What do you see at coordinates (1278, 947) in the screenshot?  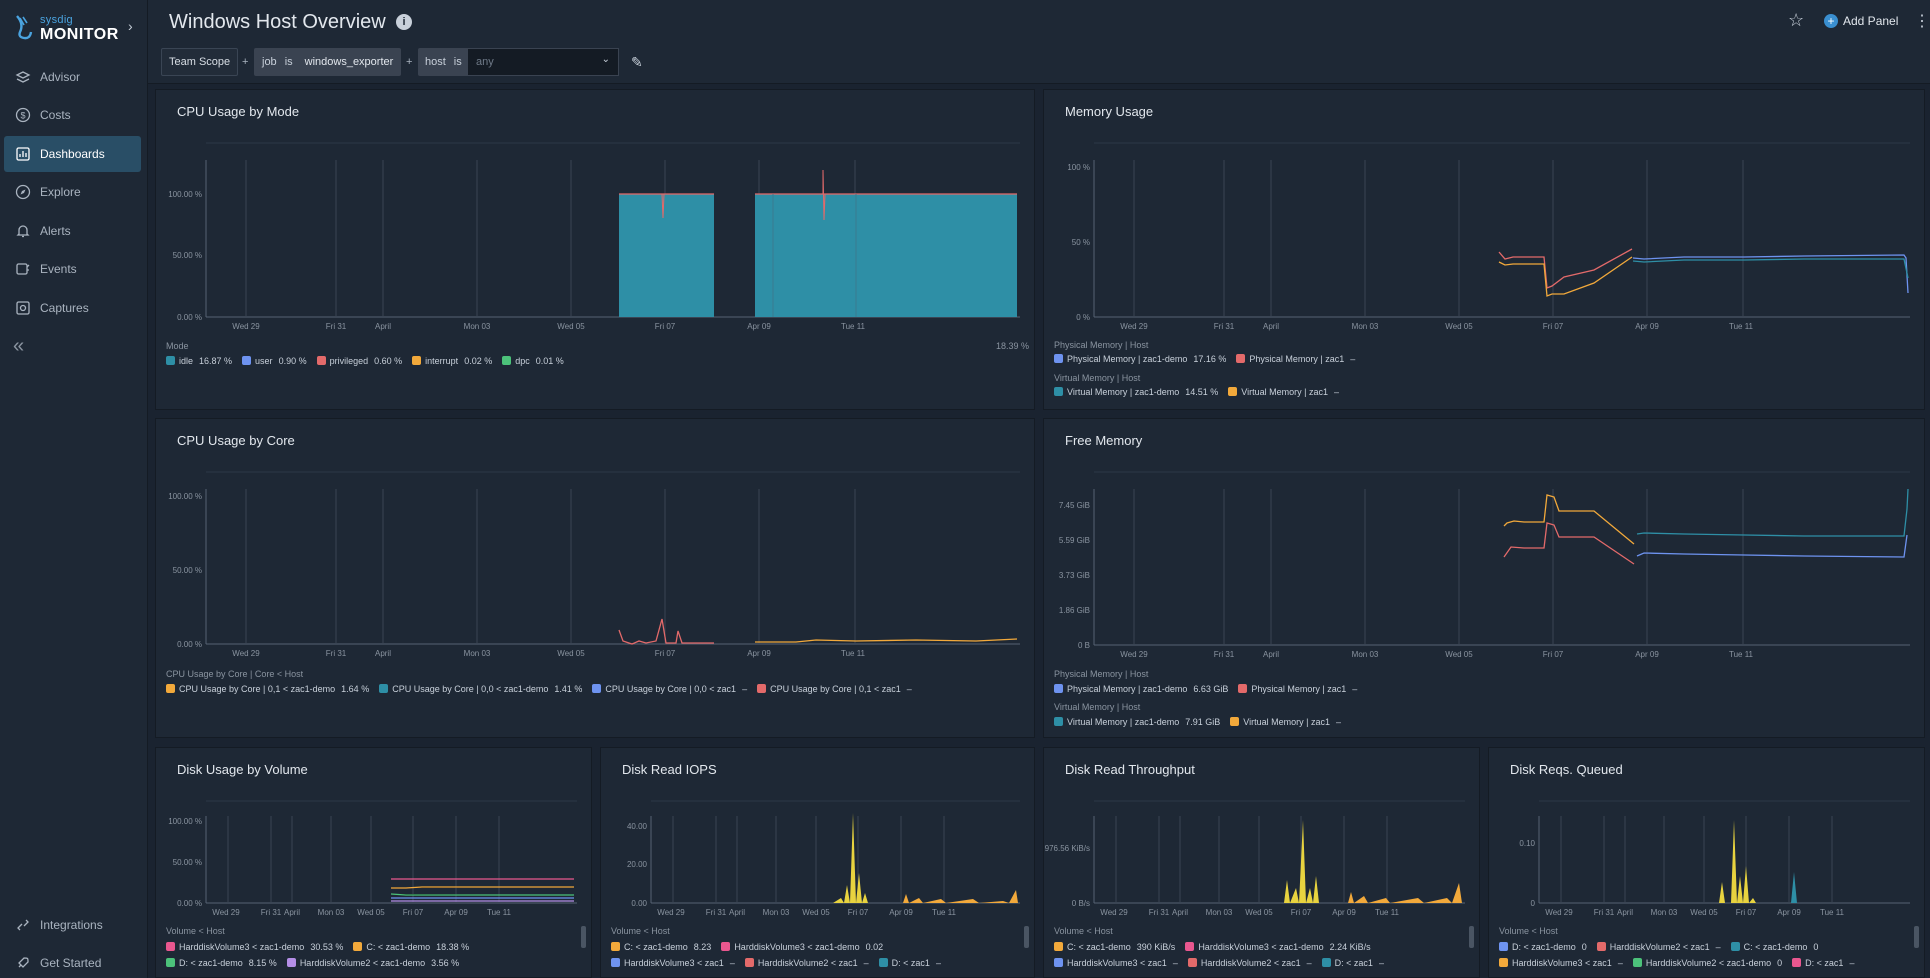 I see `legend-item: HarddiskVolume3 < zac1-demo 2.24 KiB/s` at bounding box center [1278, 947].